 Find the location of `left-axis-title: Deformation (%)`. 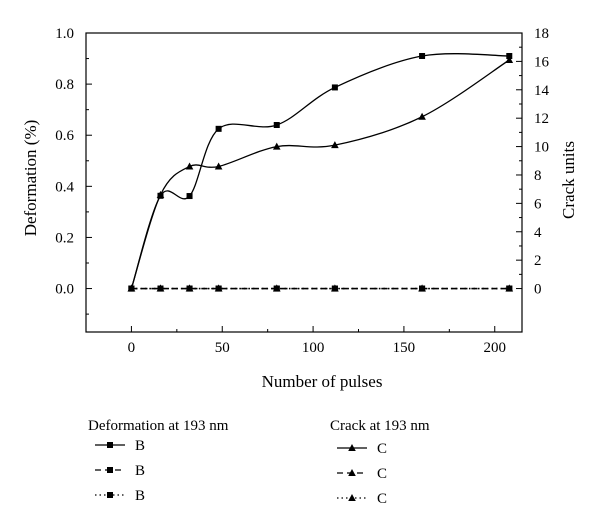

left-axis-title: Deformation (%) is located at coordinates (30, 178).